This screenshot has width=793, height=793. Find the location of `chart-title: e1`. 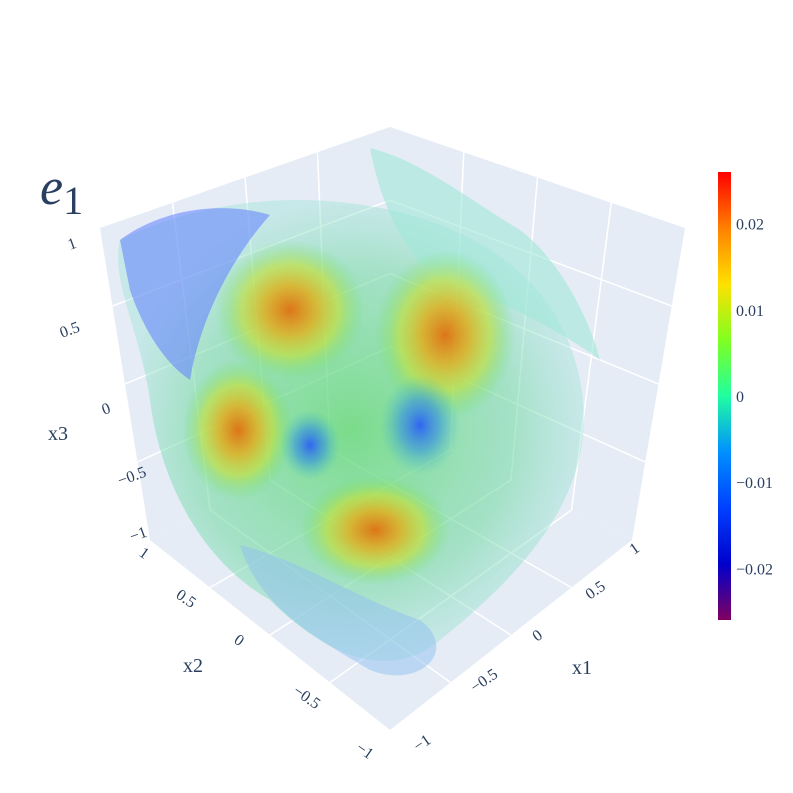

chart-title: e1 is located at coordinates (61, 191).